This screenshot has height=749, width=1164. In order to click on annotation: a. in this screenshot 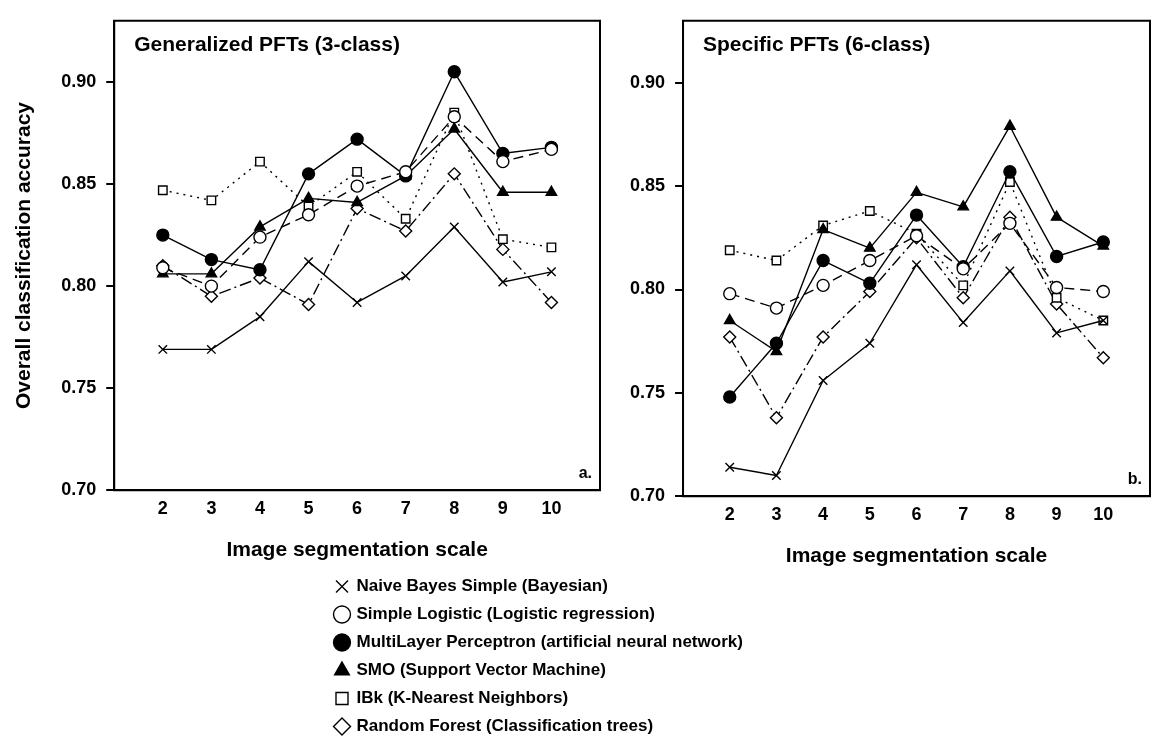, I will do `click(585, 473)`.